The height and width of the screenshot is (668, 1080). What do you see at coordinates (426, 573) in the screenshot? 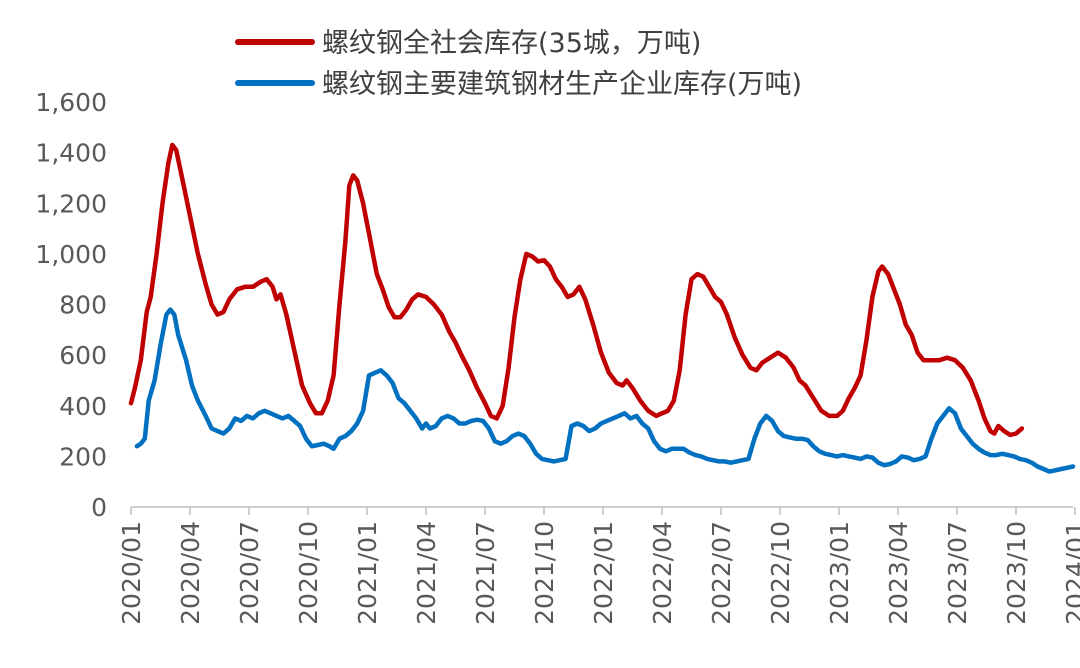
I see `x-tick-label: 2021/04` at bounding box center [426, 573].